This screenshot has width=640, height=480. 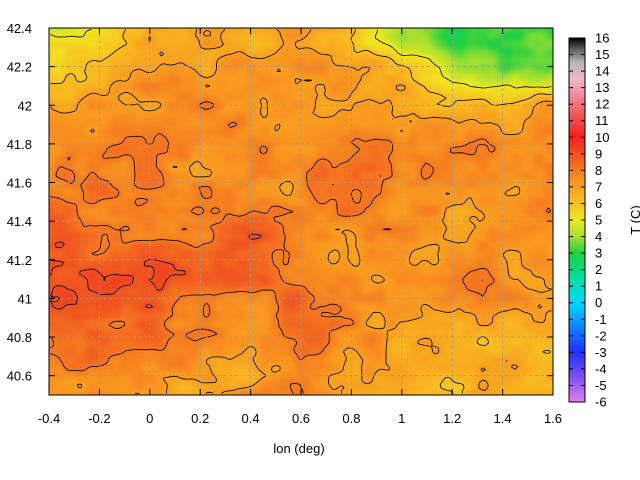 What do you see at coordinates (19, 144) in the screenshot?
I see `y-tick-label: 41.8` at bounding box center [19, 144].